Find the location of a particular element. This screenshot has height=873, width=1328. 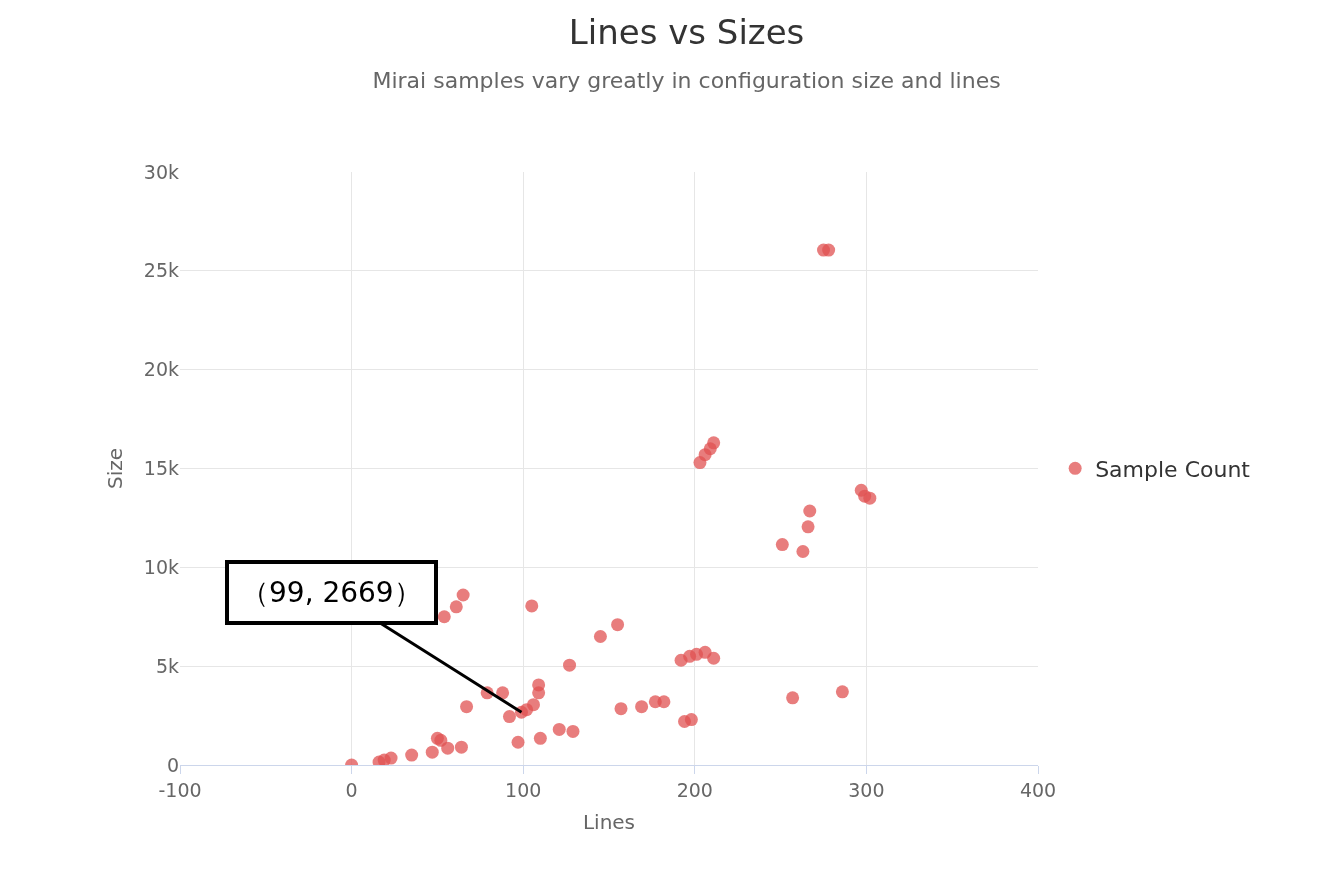

y-axis-title: Size is located at coordinates (115, 468).